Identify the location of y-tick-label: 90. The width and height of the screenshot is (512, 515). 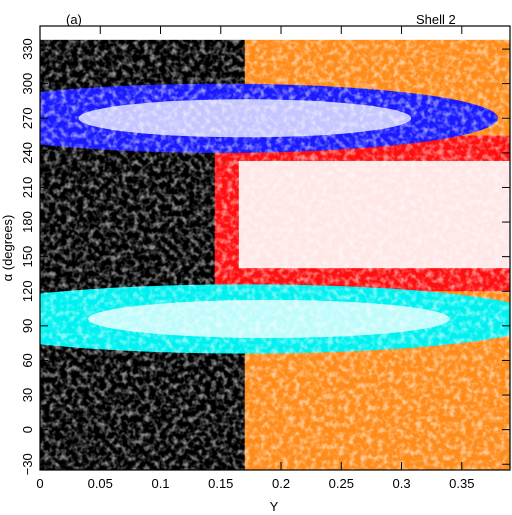
(27, 326).